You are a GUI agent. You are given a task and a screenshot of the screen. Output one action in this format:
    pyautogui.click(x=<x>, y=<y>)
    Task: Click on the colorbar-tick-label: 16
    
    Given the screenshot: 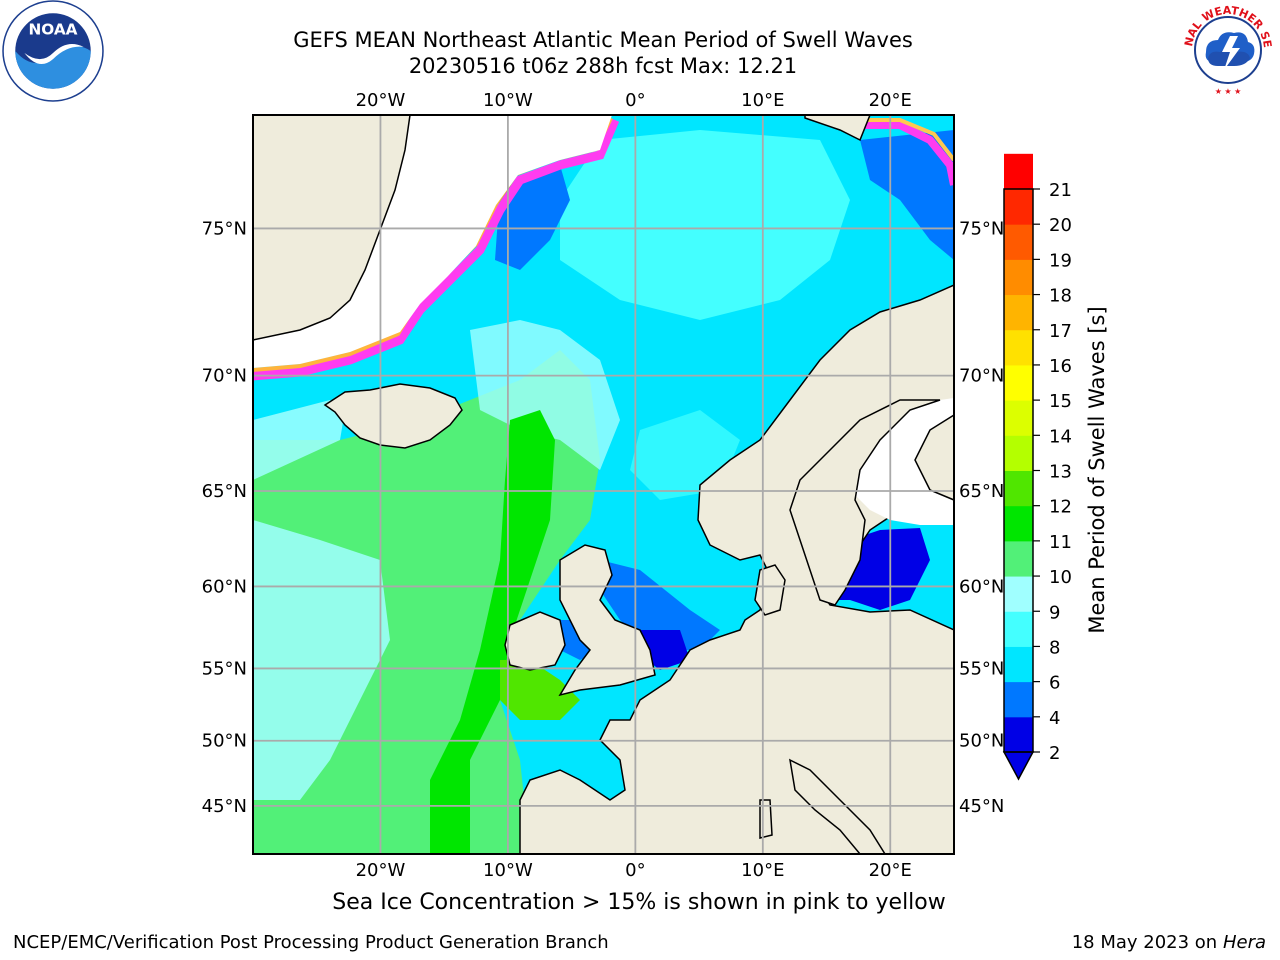 What is the action you would take?
    pyautogui.click(x=1060, y=366)
    